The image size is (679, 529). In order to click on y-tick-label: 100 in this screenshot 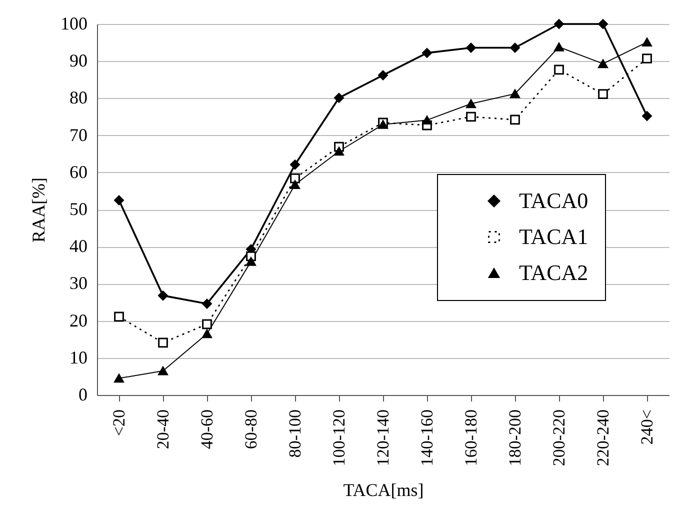, I will do `click(74, 24)`.